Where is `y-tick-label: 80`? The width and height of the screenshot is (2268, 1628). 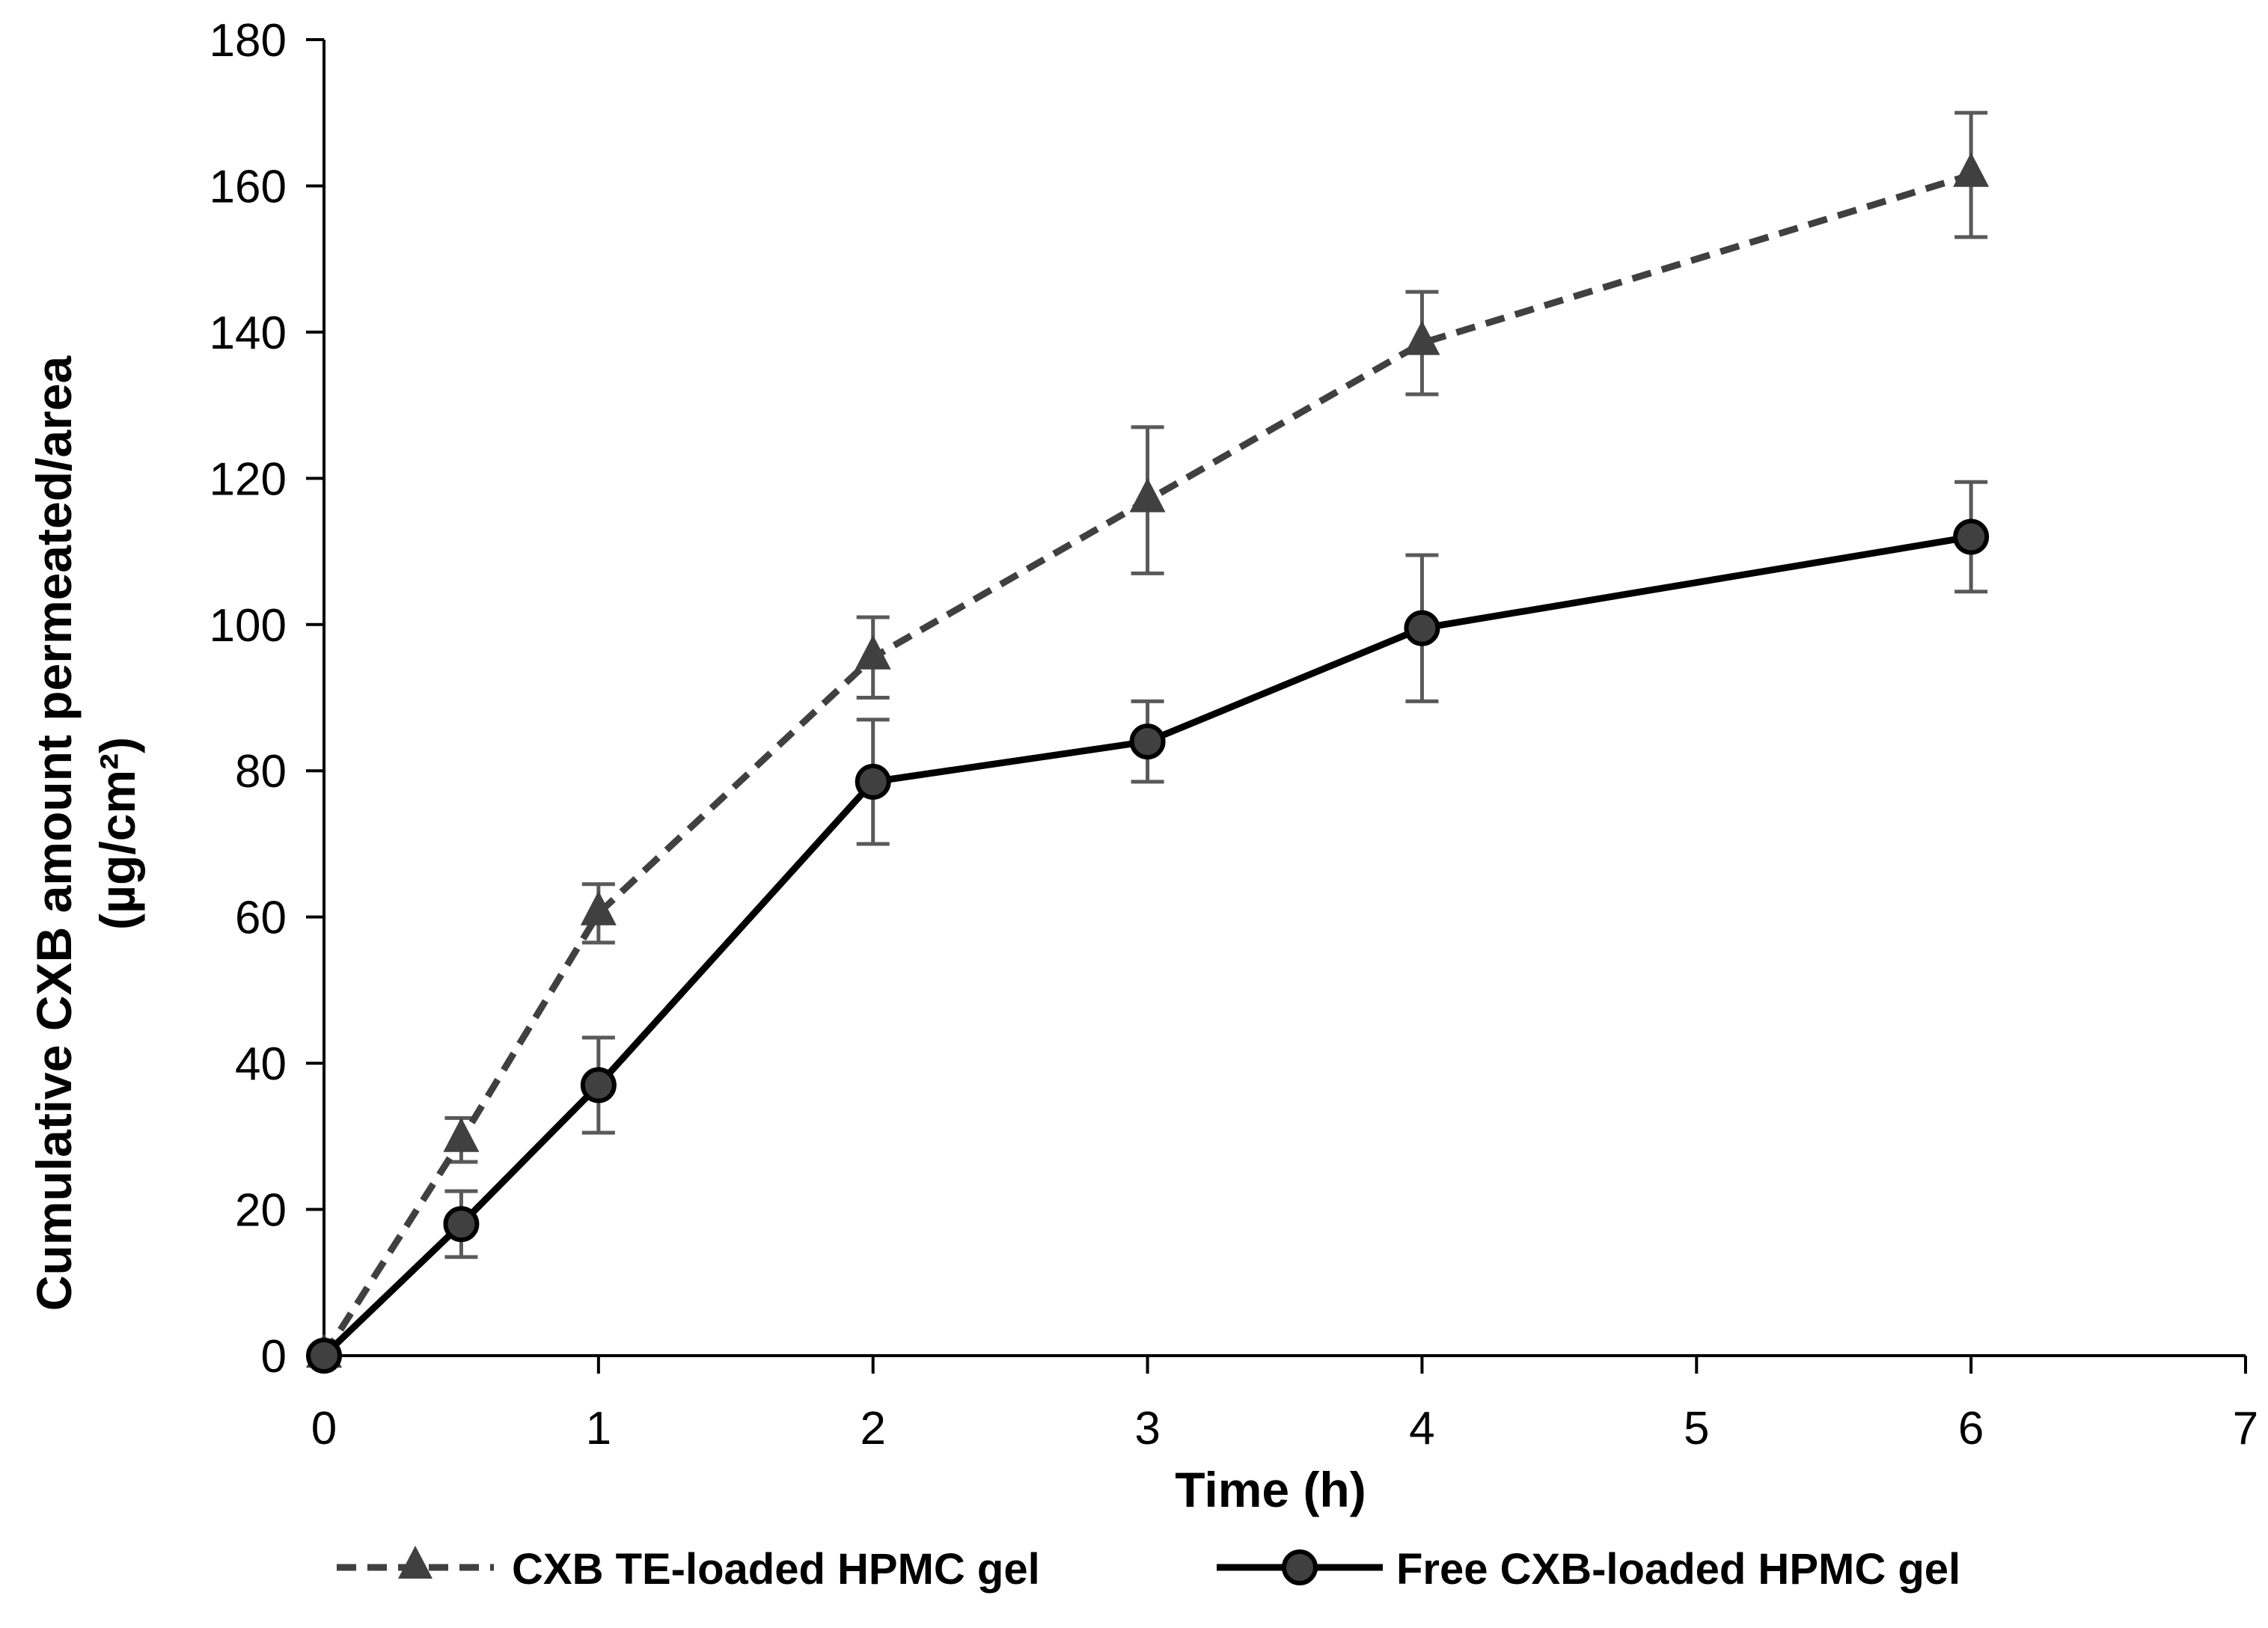
y-tick-label: 80 is located at coordinates (261, 772).